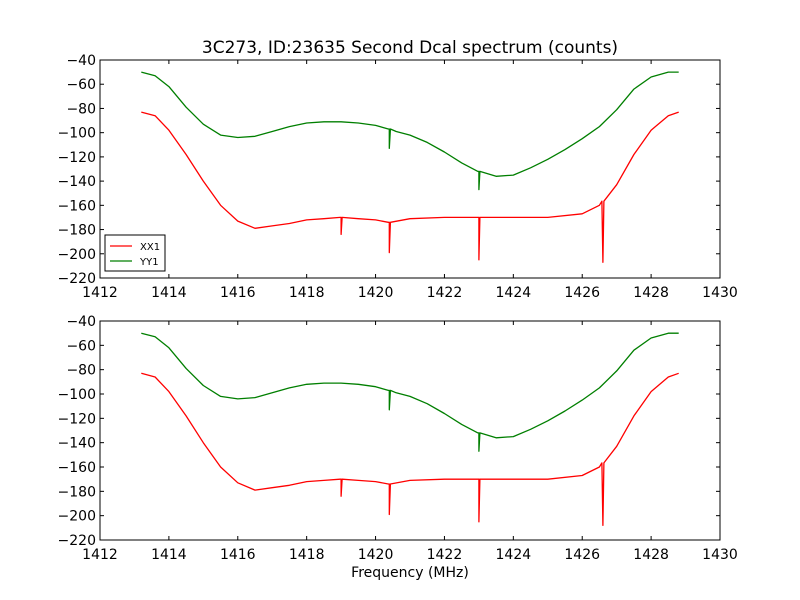  Describe the element at coordinates (135, 253) in the screenshot. I see `legend-box` at that location.